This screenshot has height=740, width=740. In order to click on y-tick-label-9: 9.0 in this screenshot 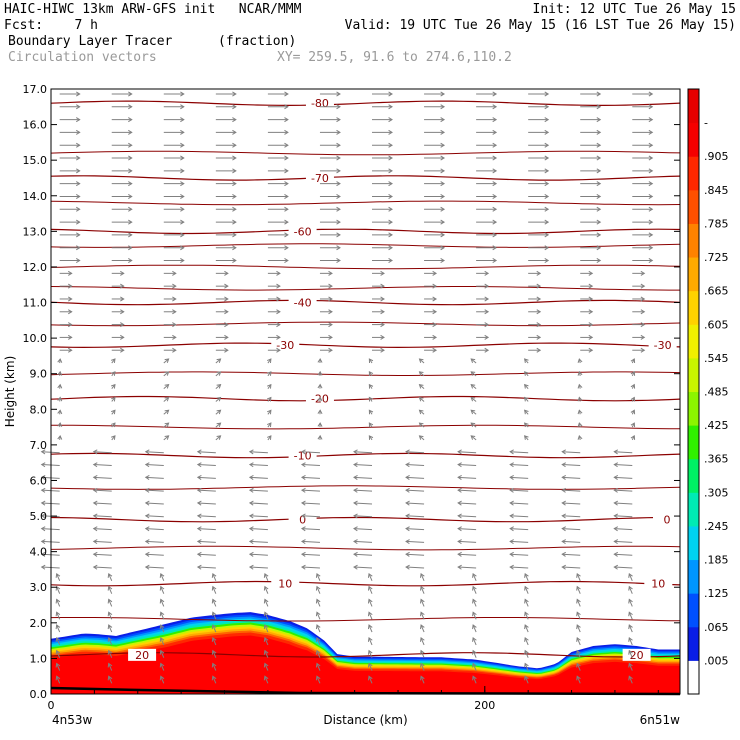, I will do `click(39, 374)`.